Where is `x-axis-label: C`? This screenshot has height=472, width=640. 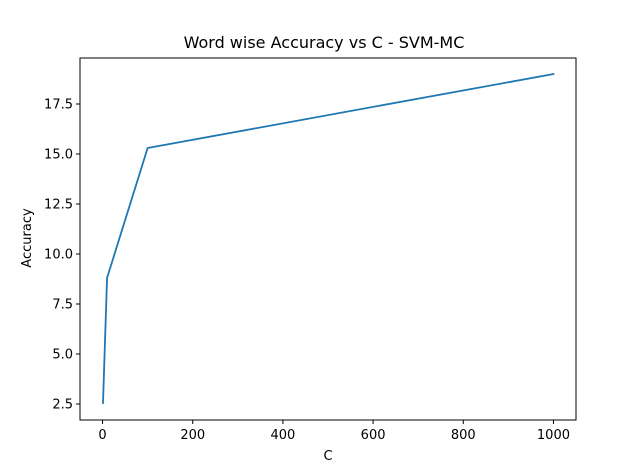
x-axis-label: C is located at coordinates (327, 456).